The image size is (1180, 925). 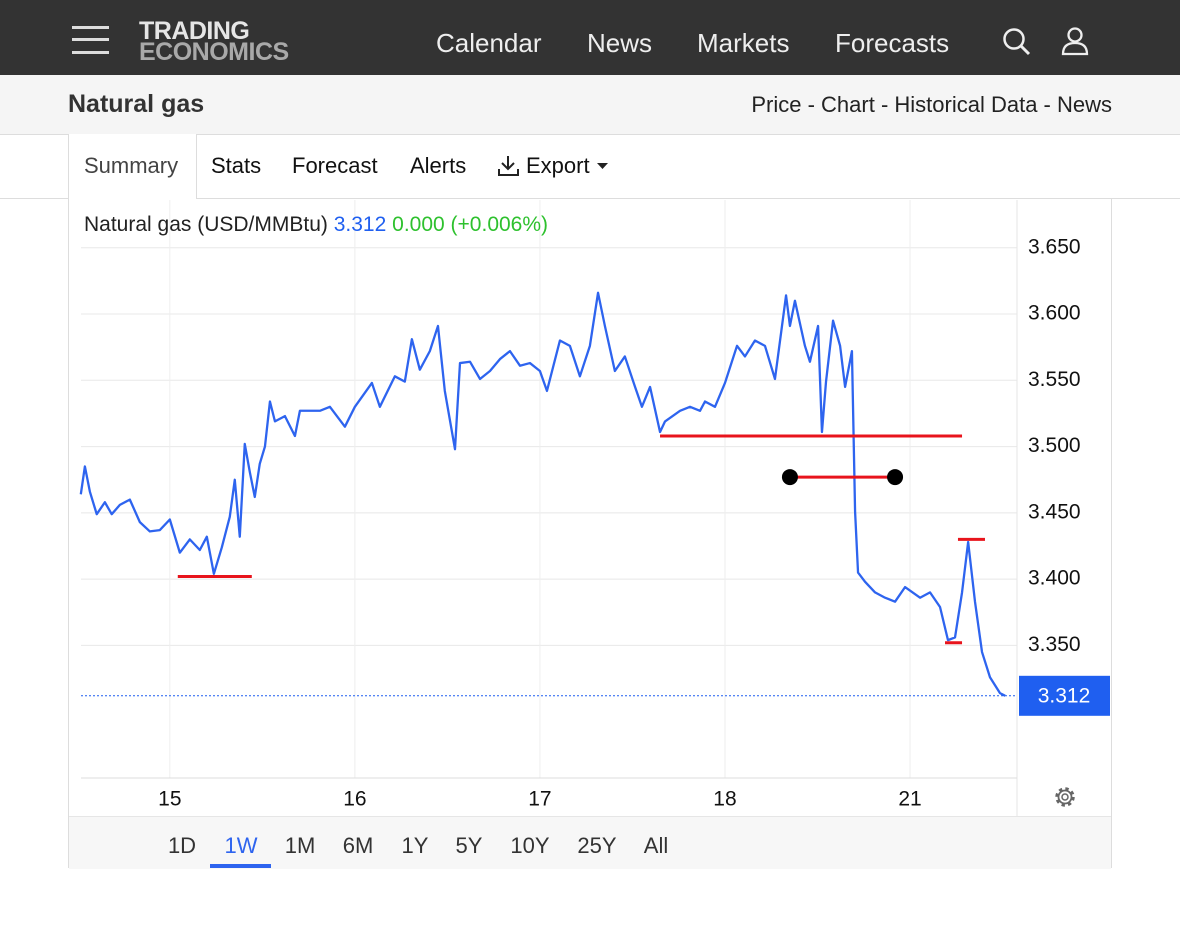 I want to click on last-price-label: 3.312, so click(x=1064, y=695).